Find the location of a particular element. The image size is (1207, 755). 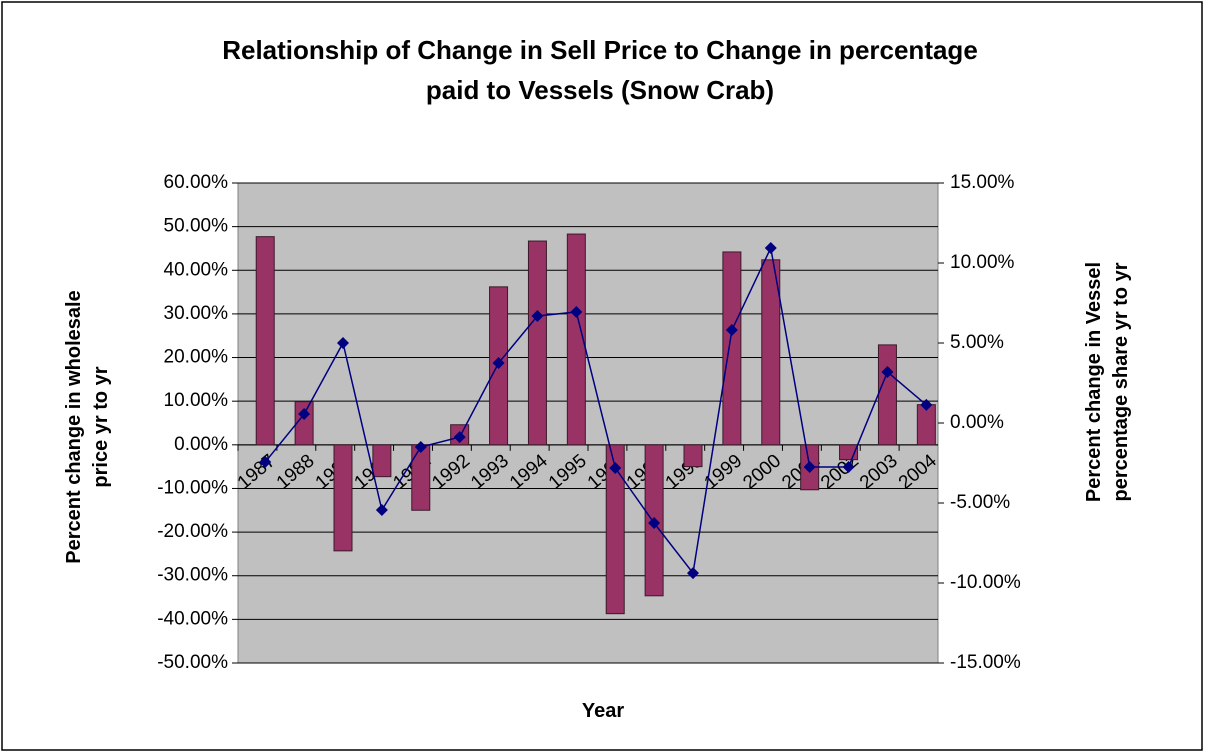

y-tick-label: 60.00% is located at coordinates (196, 182).